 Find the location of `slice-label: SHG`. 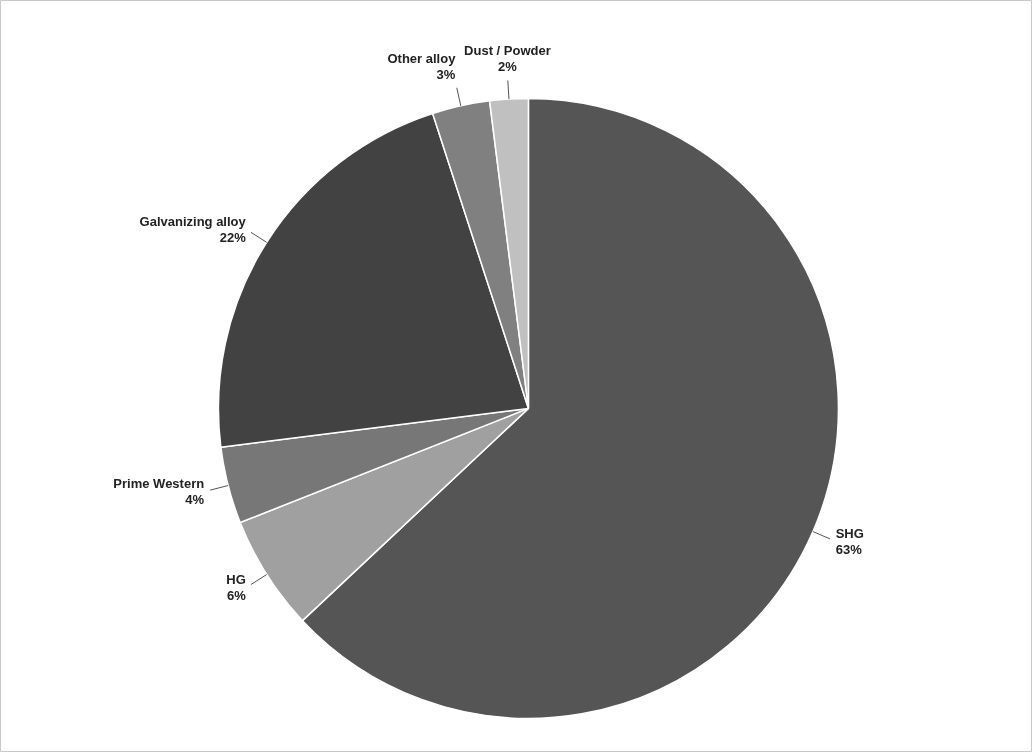

slice-label: SHG is located at coordinates (849, 533).